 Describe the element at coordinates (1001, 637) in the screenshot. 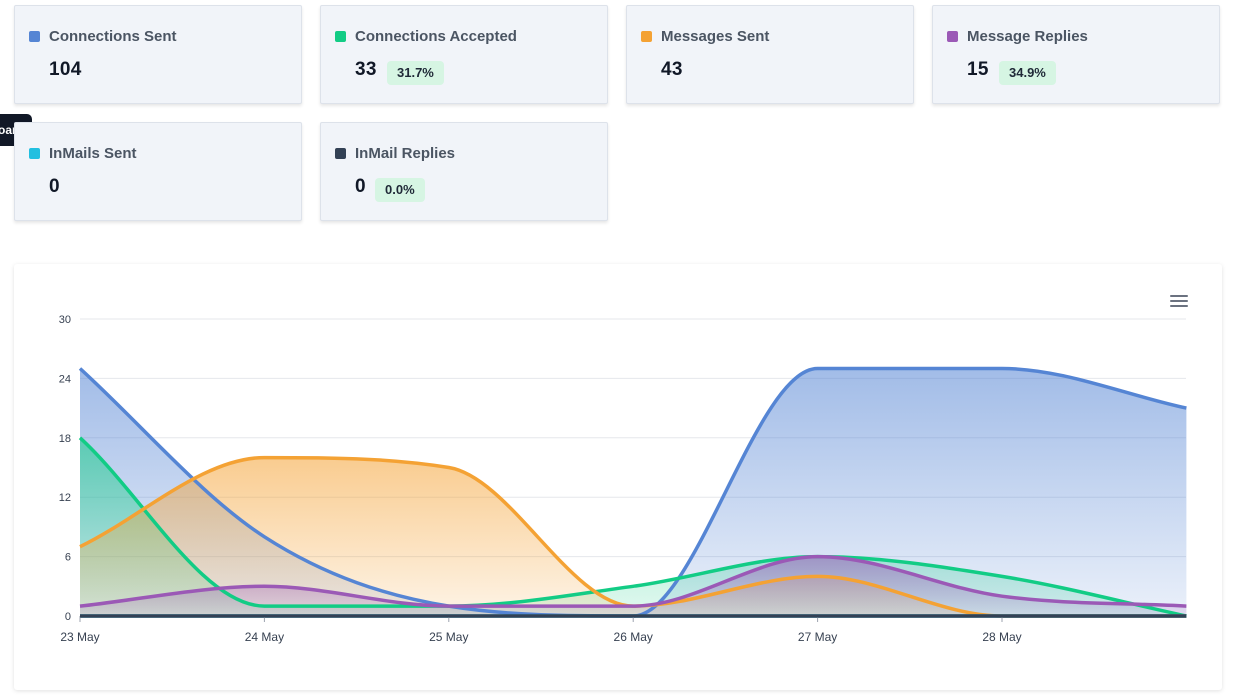

I see `x-tick-label: 28 May` at that location.